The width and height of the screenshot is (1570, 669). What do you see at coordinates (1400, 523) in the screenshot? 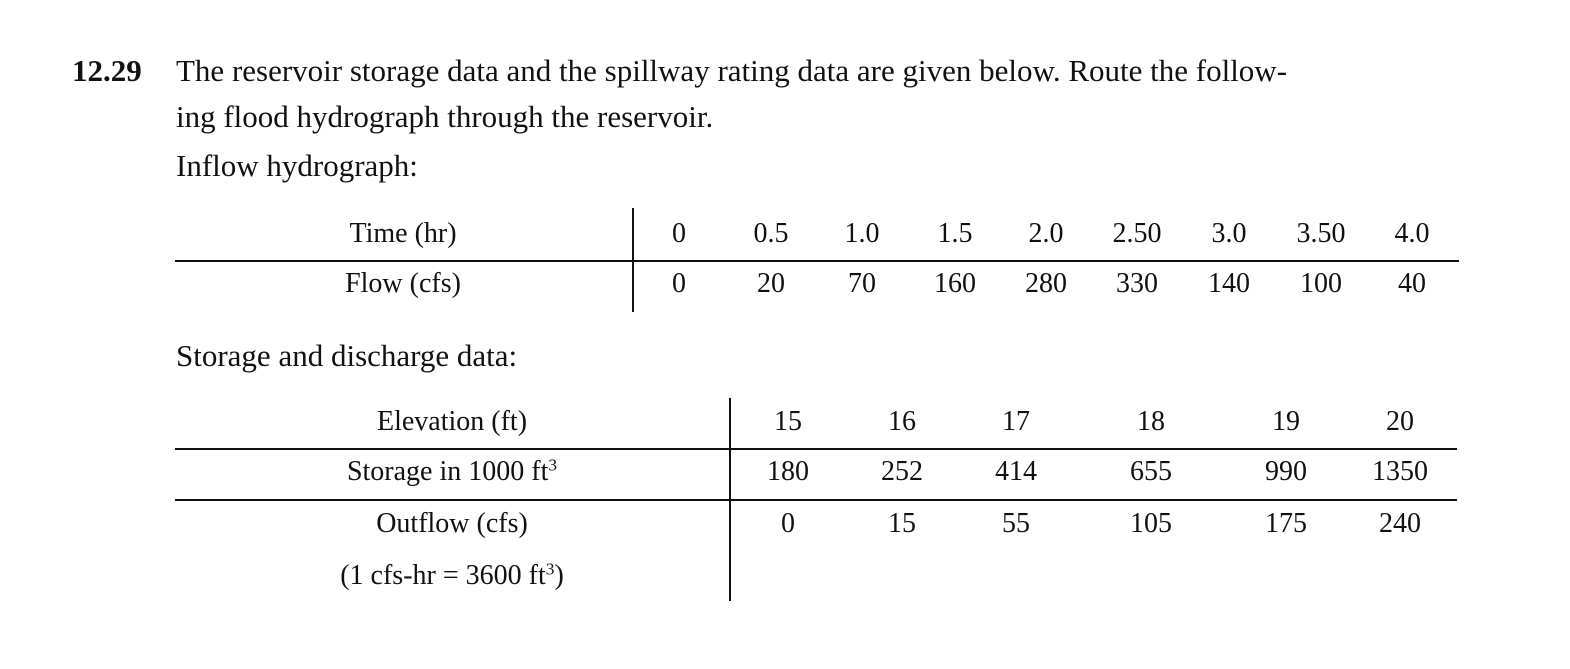
I see `outflow-value: 240` at bounding box center [1400, 523].